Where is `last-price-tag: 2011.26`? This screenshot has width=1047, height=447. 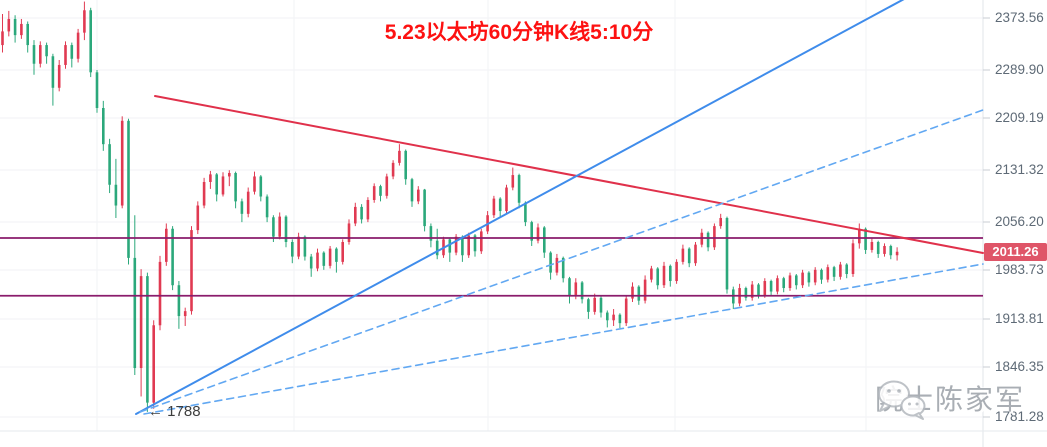 last-price-tag: 2011.26 is located at coordinates (1015, 251).